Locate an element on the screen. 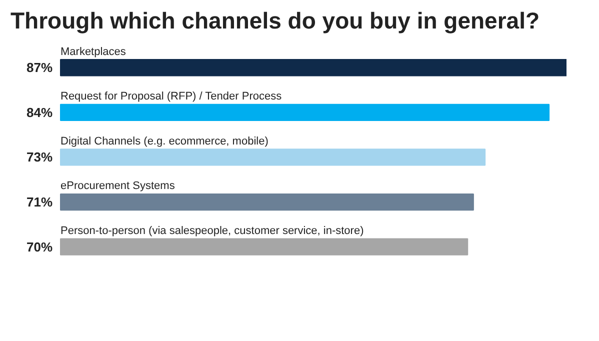 Image resolution: width=599 pixels, height=341 pixels. data-label: 71% is located at coordinates (39, 202).